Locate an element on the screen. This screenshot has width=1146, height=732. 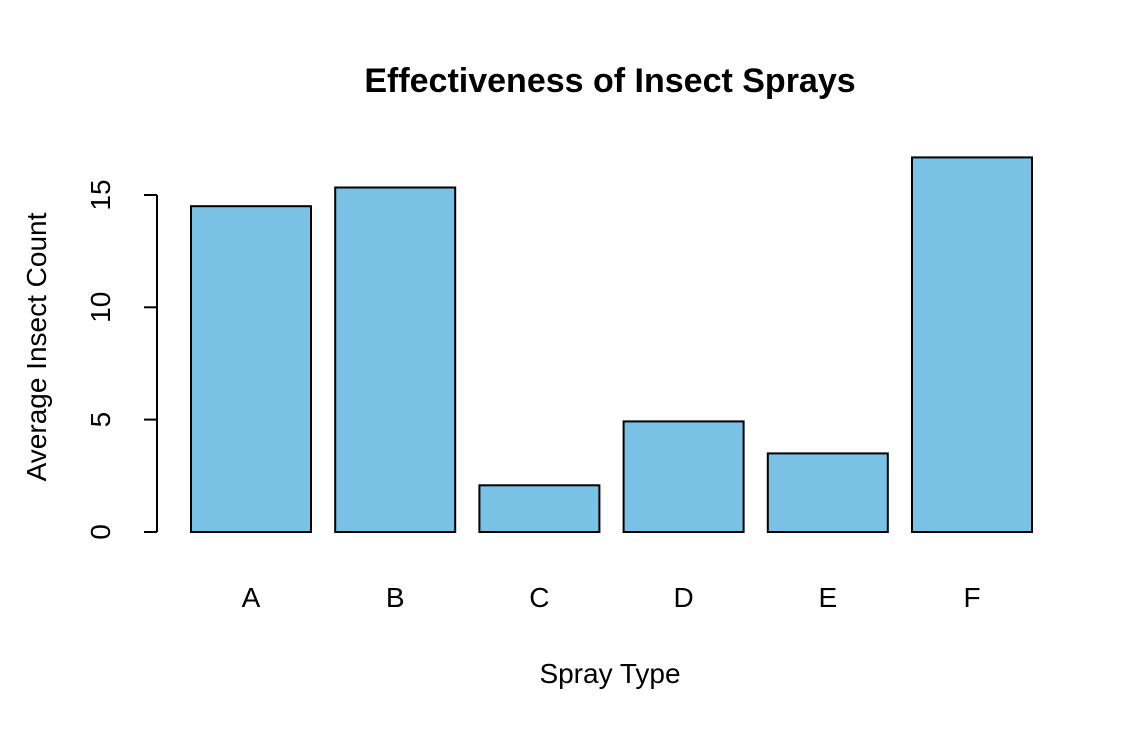
x-tick-label-a: A is located at coordinates (251, 597).